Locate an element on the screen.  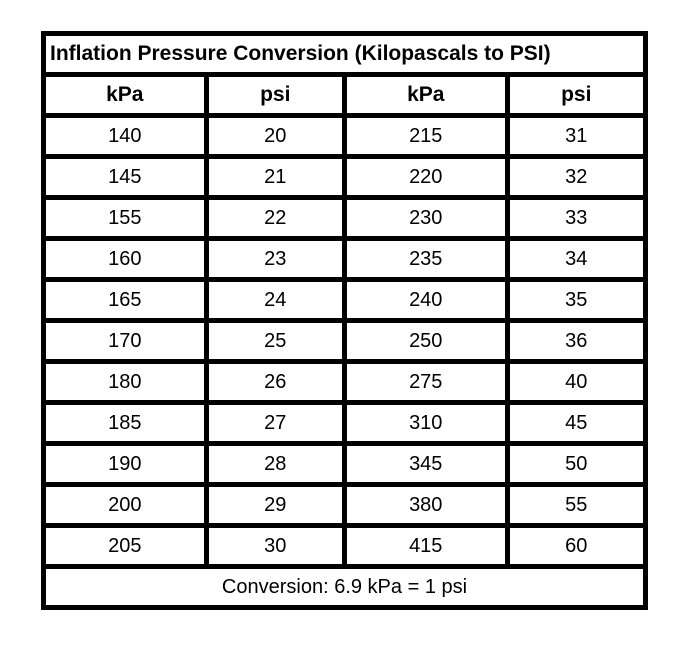
kpa-value-cell: 140 is located at coordinates (125, 136).